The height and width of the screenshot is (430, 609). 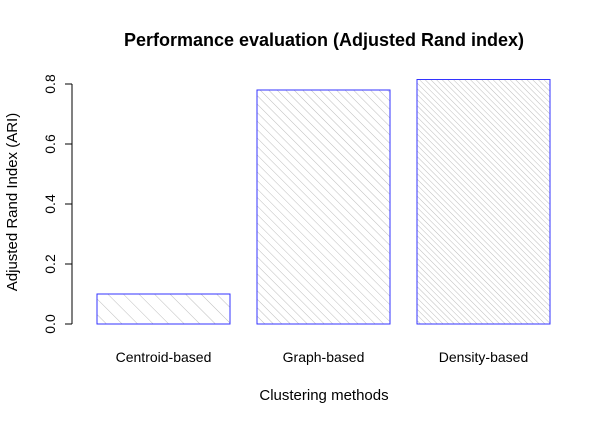 What do you see at coordinates (50, 84) in the screenshot?
I see `y-tick-label: 0.8` at bounding box center [50, 84].